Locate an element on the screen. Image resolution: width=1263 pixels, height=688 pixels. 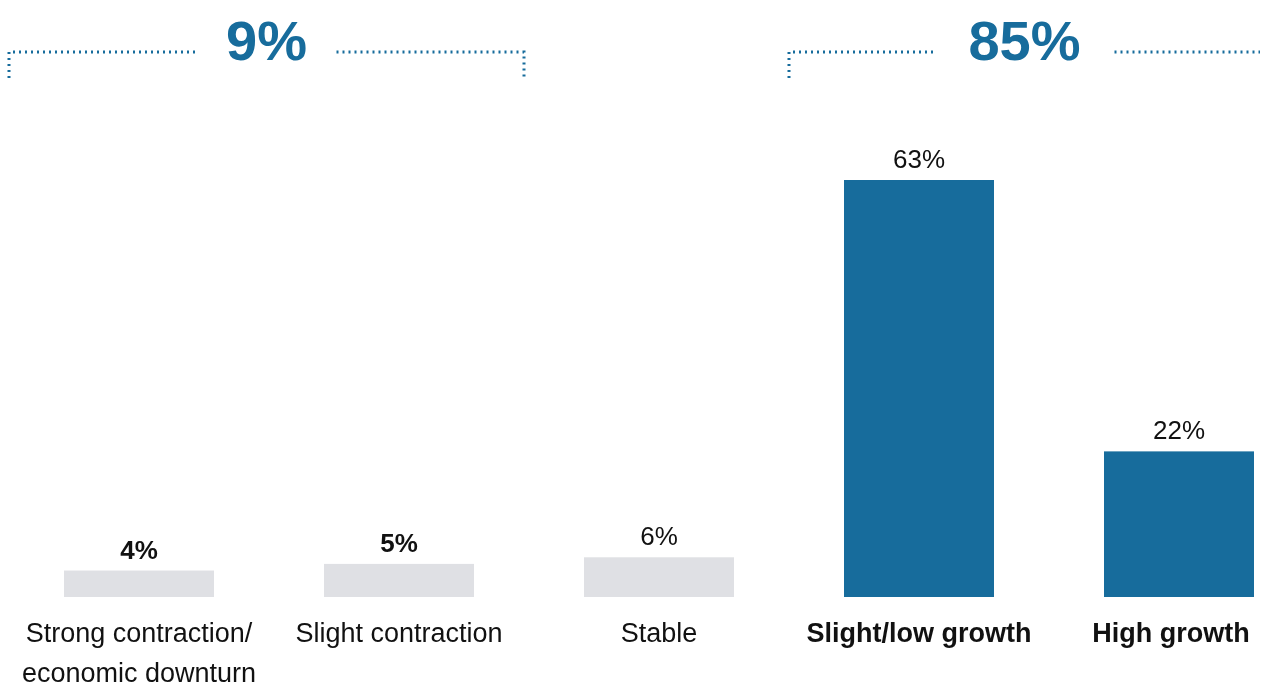
data-label: 22% is located at coordinates (1179, 430).